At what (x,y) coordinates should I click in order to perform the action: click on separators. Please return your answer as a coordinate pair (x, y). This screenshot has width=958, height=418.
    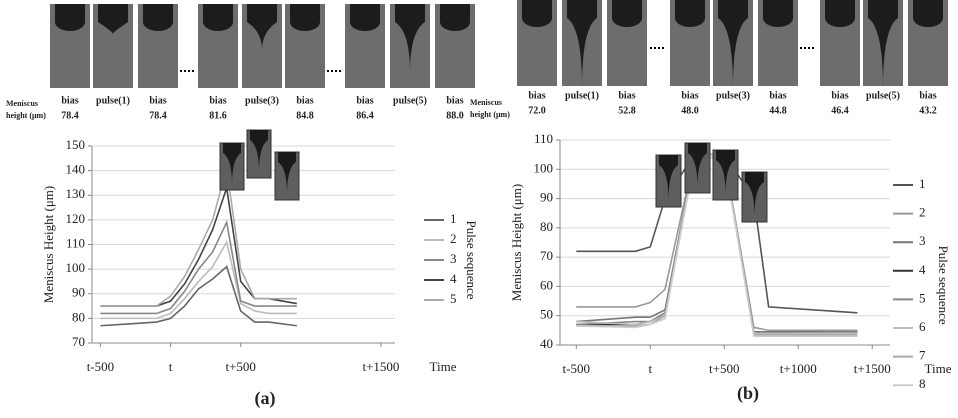
    Looking at the image, I should click on (498, 59).